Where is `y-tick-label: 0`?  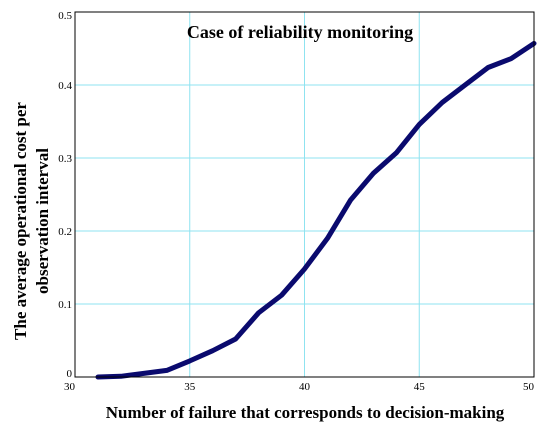 y-tick-label: 0 is located at coordinates (70, 374).